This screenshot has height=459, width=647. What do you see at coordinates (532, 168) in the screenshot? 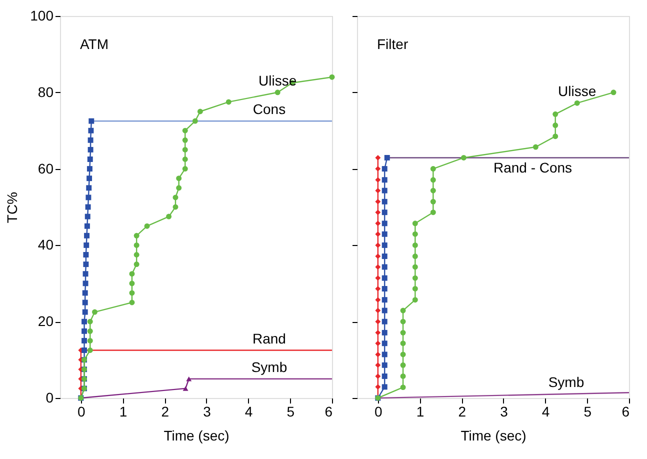
I see `annotation: Rand - Cons` at bounding box center [532, 168].